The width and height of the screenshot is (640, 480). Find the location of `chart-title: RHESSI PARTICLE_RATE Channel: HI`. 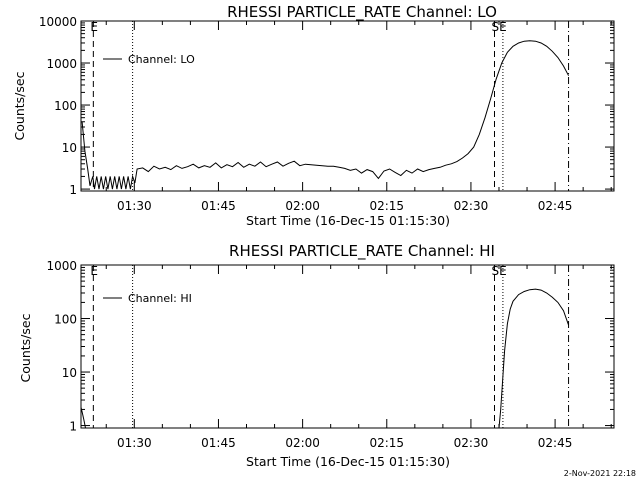

chart-title: RHESSI PARTICLE_RATE Channel: HI is located at coordinates (362, 251).